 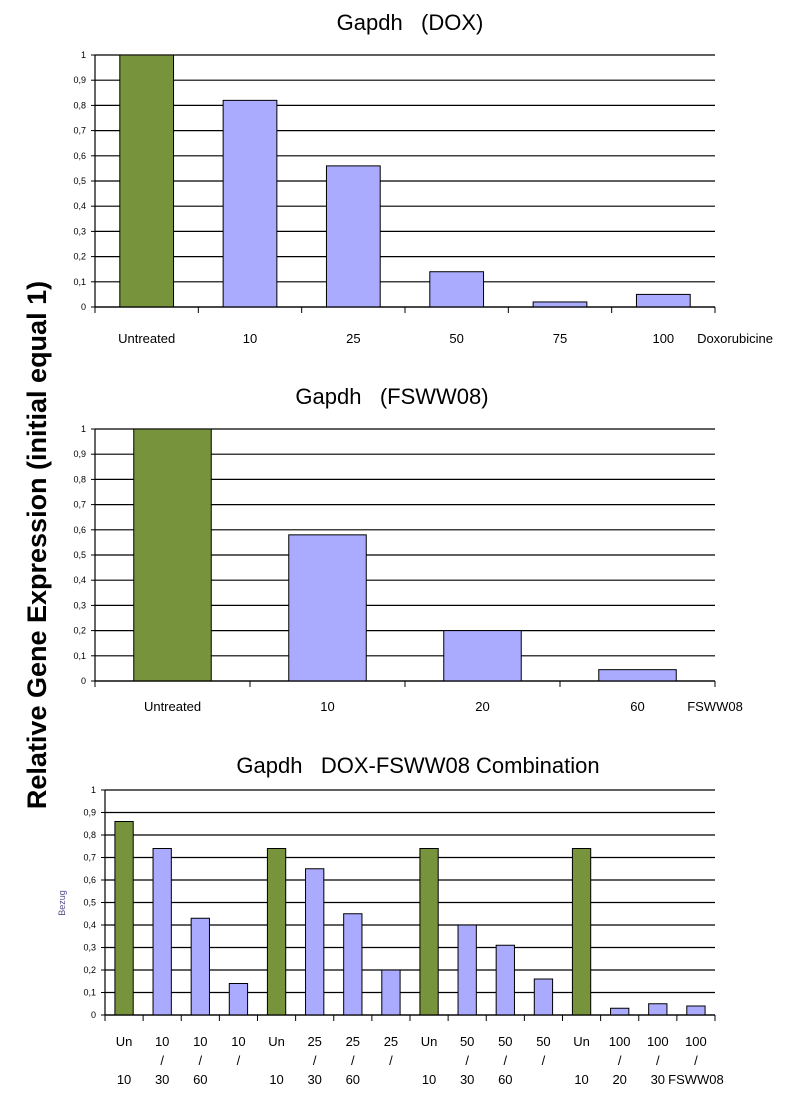 What do you see at coordinates (417, 765) in the screenshot?
I see `chart-title: Gapdh DOX-FSWW08 Combination` at bounding box center [417, 765].